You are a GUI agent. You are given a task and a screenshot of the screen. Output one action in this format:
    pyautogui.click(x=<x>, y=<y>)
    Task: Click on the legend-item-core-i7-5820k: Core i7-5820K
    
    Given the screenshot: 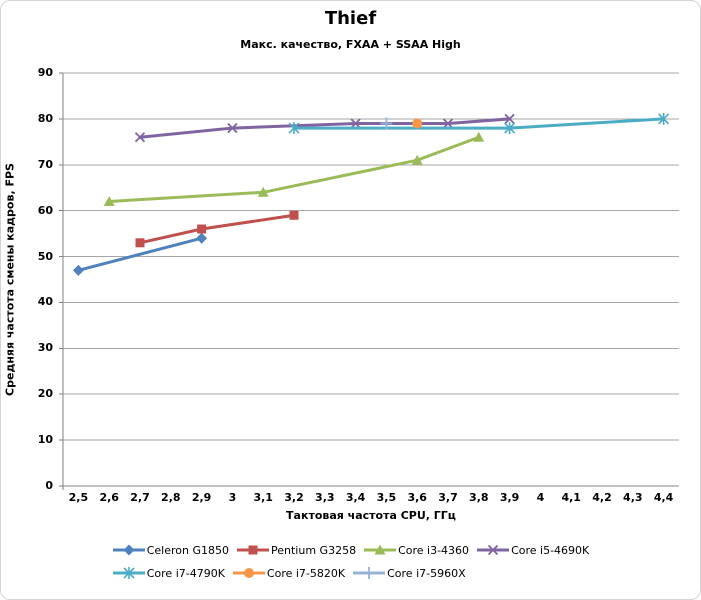 What is the action you would take?
    pyautogui.click(x=288, y=573)
    